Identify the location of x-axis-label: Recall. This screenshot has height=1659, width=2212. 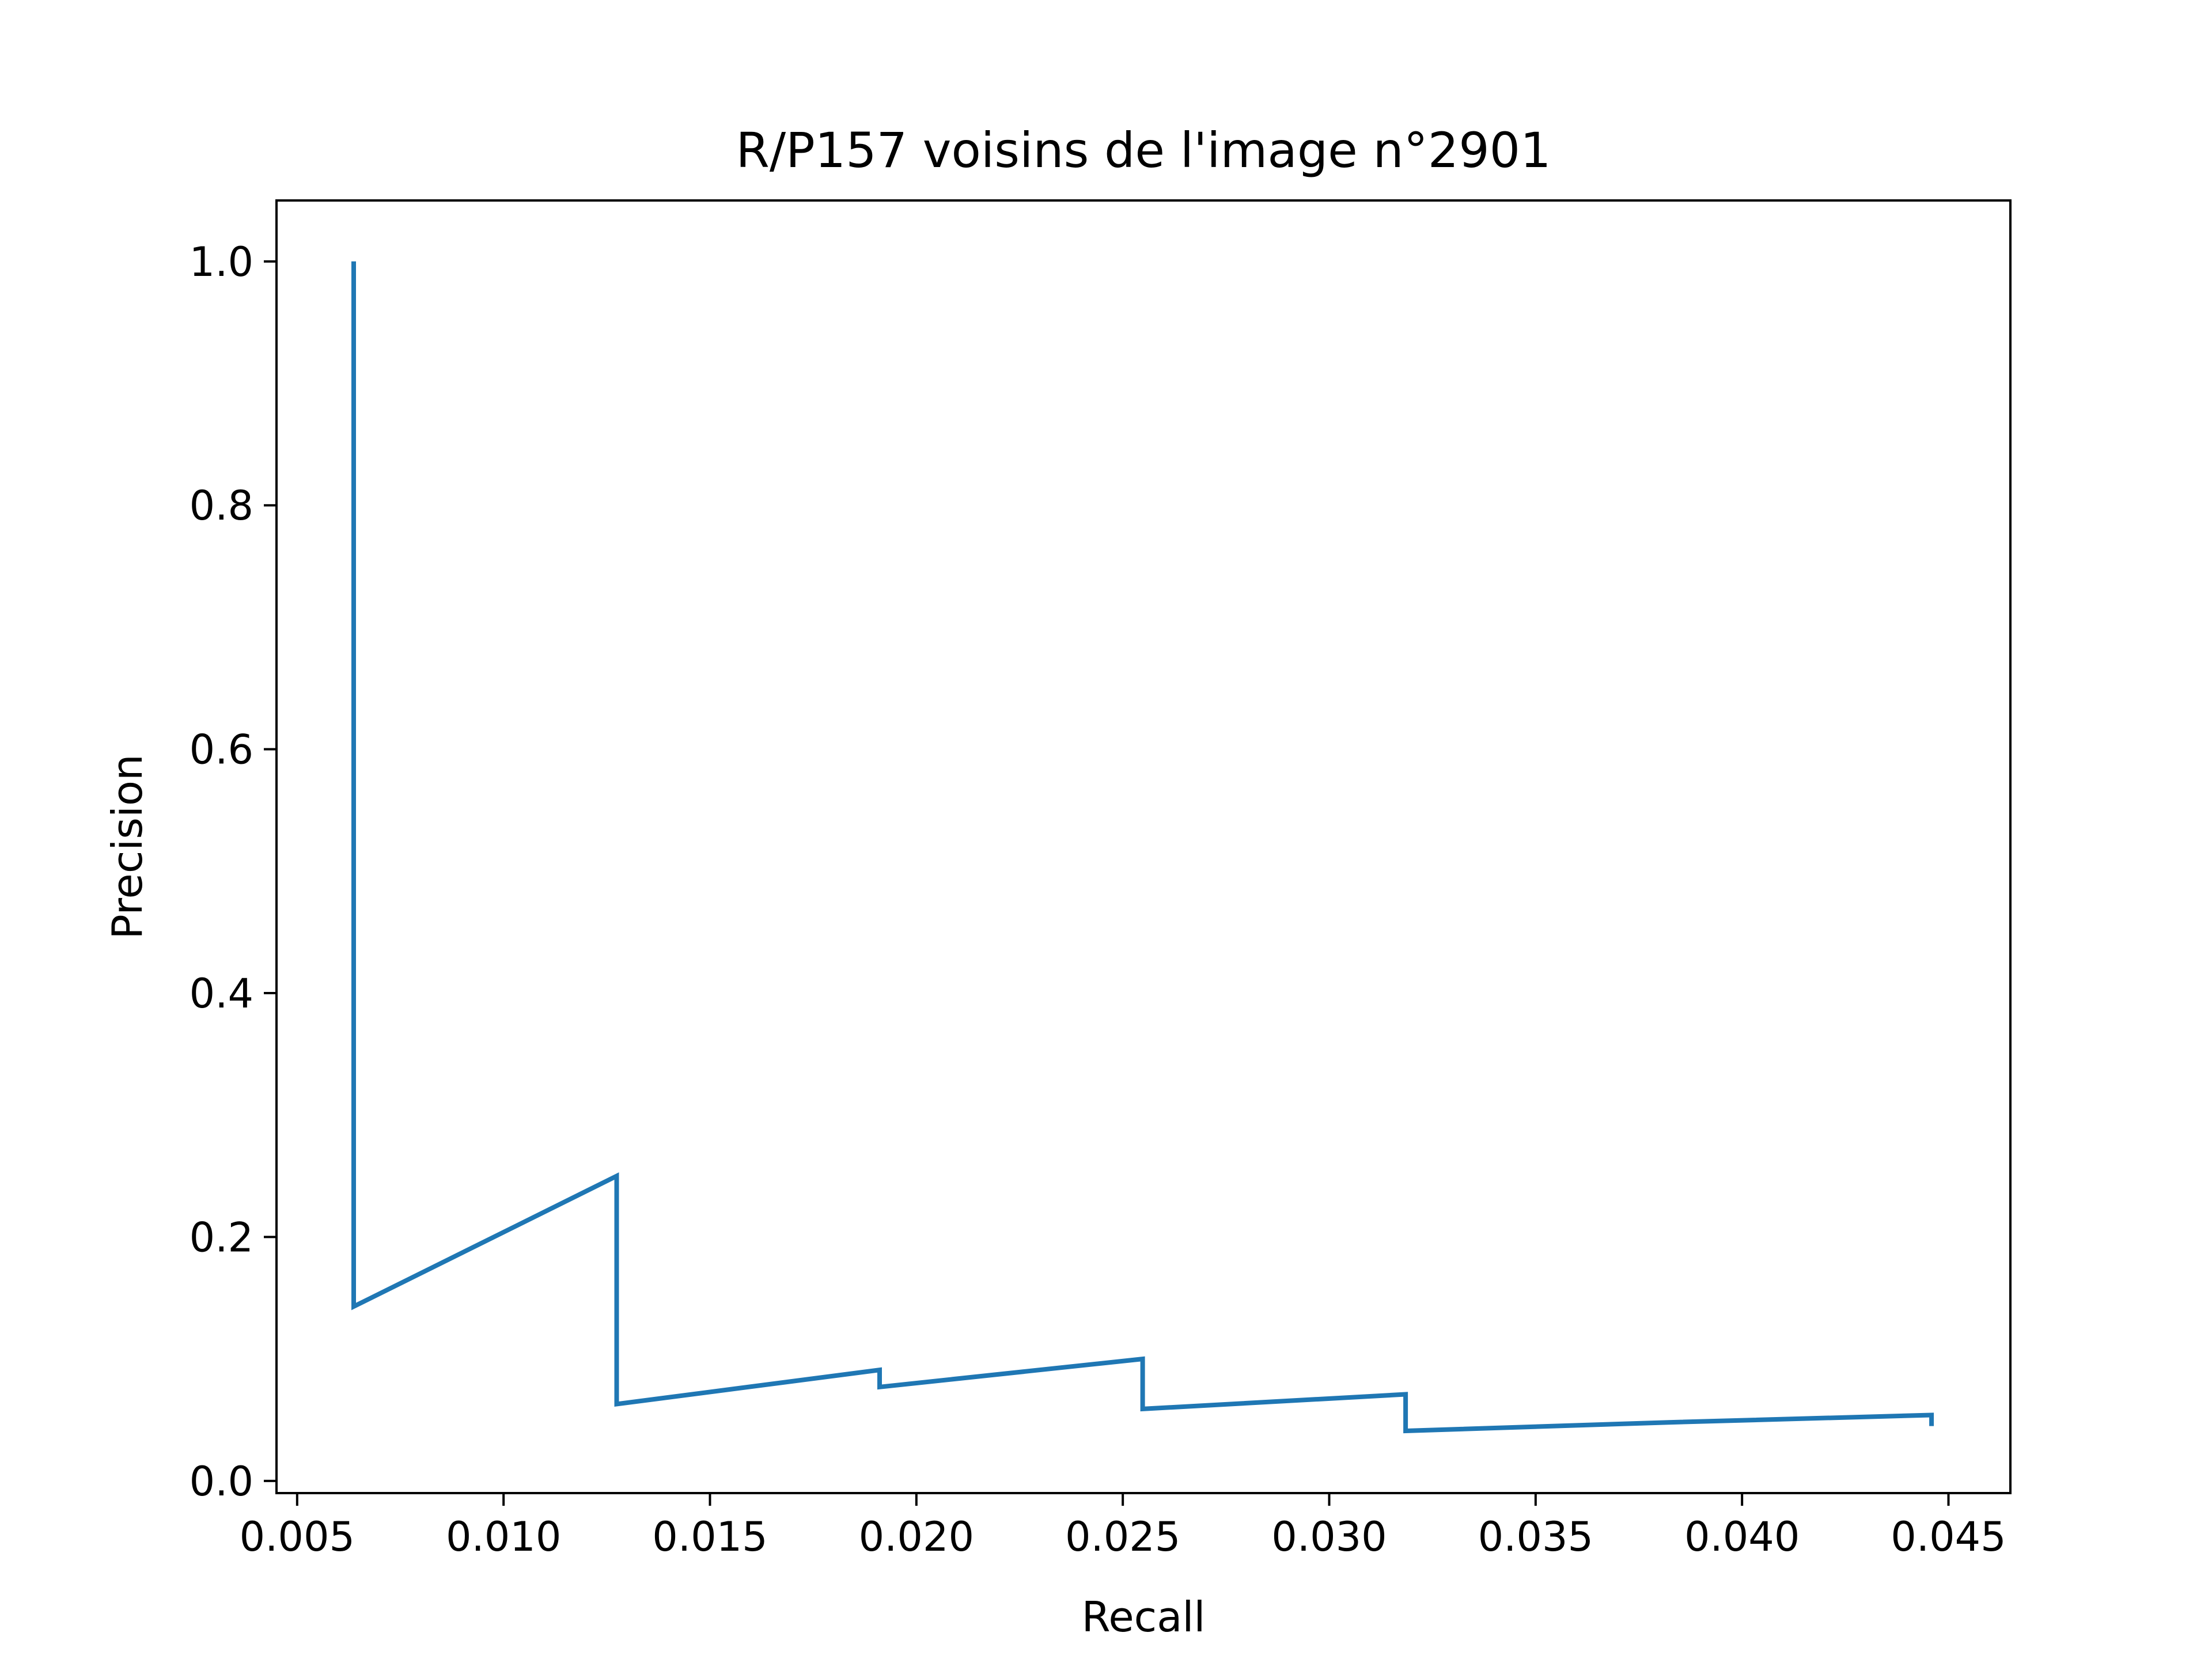
(1144, 1617).